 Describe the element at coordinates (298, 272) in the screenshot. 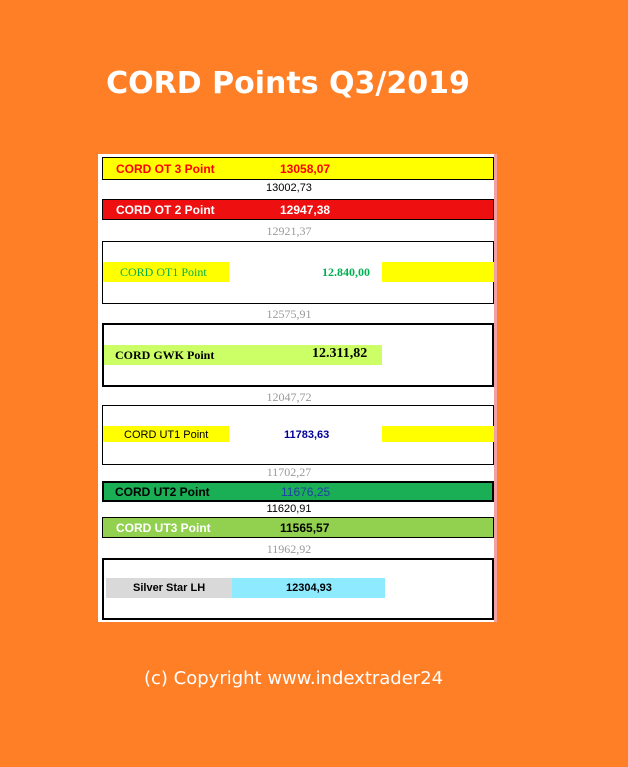

I see `row-ot1: CORD OT1 Point 12.840,00` at that location.